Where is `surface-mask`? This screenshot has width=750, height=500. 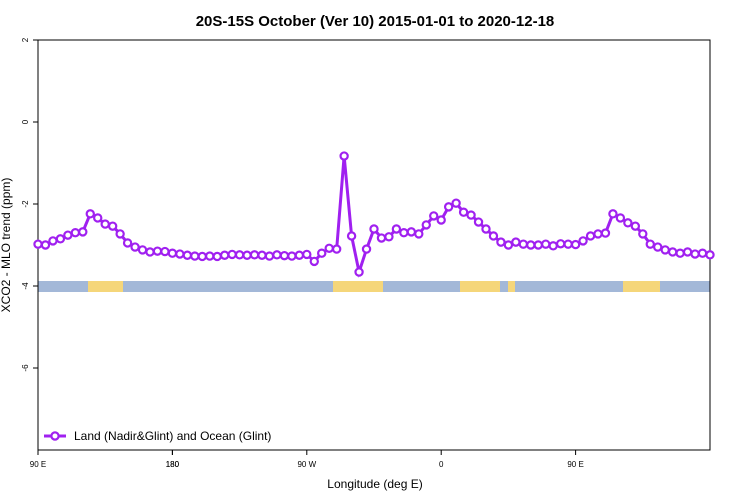 surface-mask is located at coordinates (374, 286).